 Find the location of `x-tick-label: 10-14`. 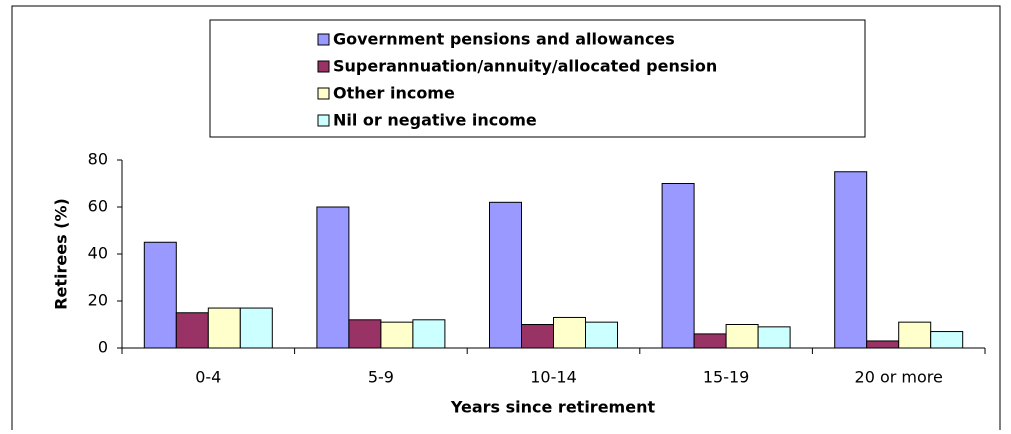

x-tick-label: 10-14 is located at coordinates (553, 377).